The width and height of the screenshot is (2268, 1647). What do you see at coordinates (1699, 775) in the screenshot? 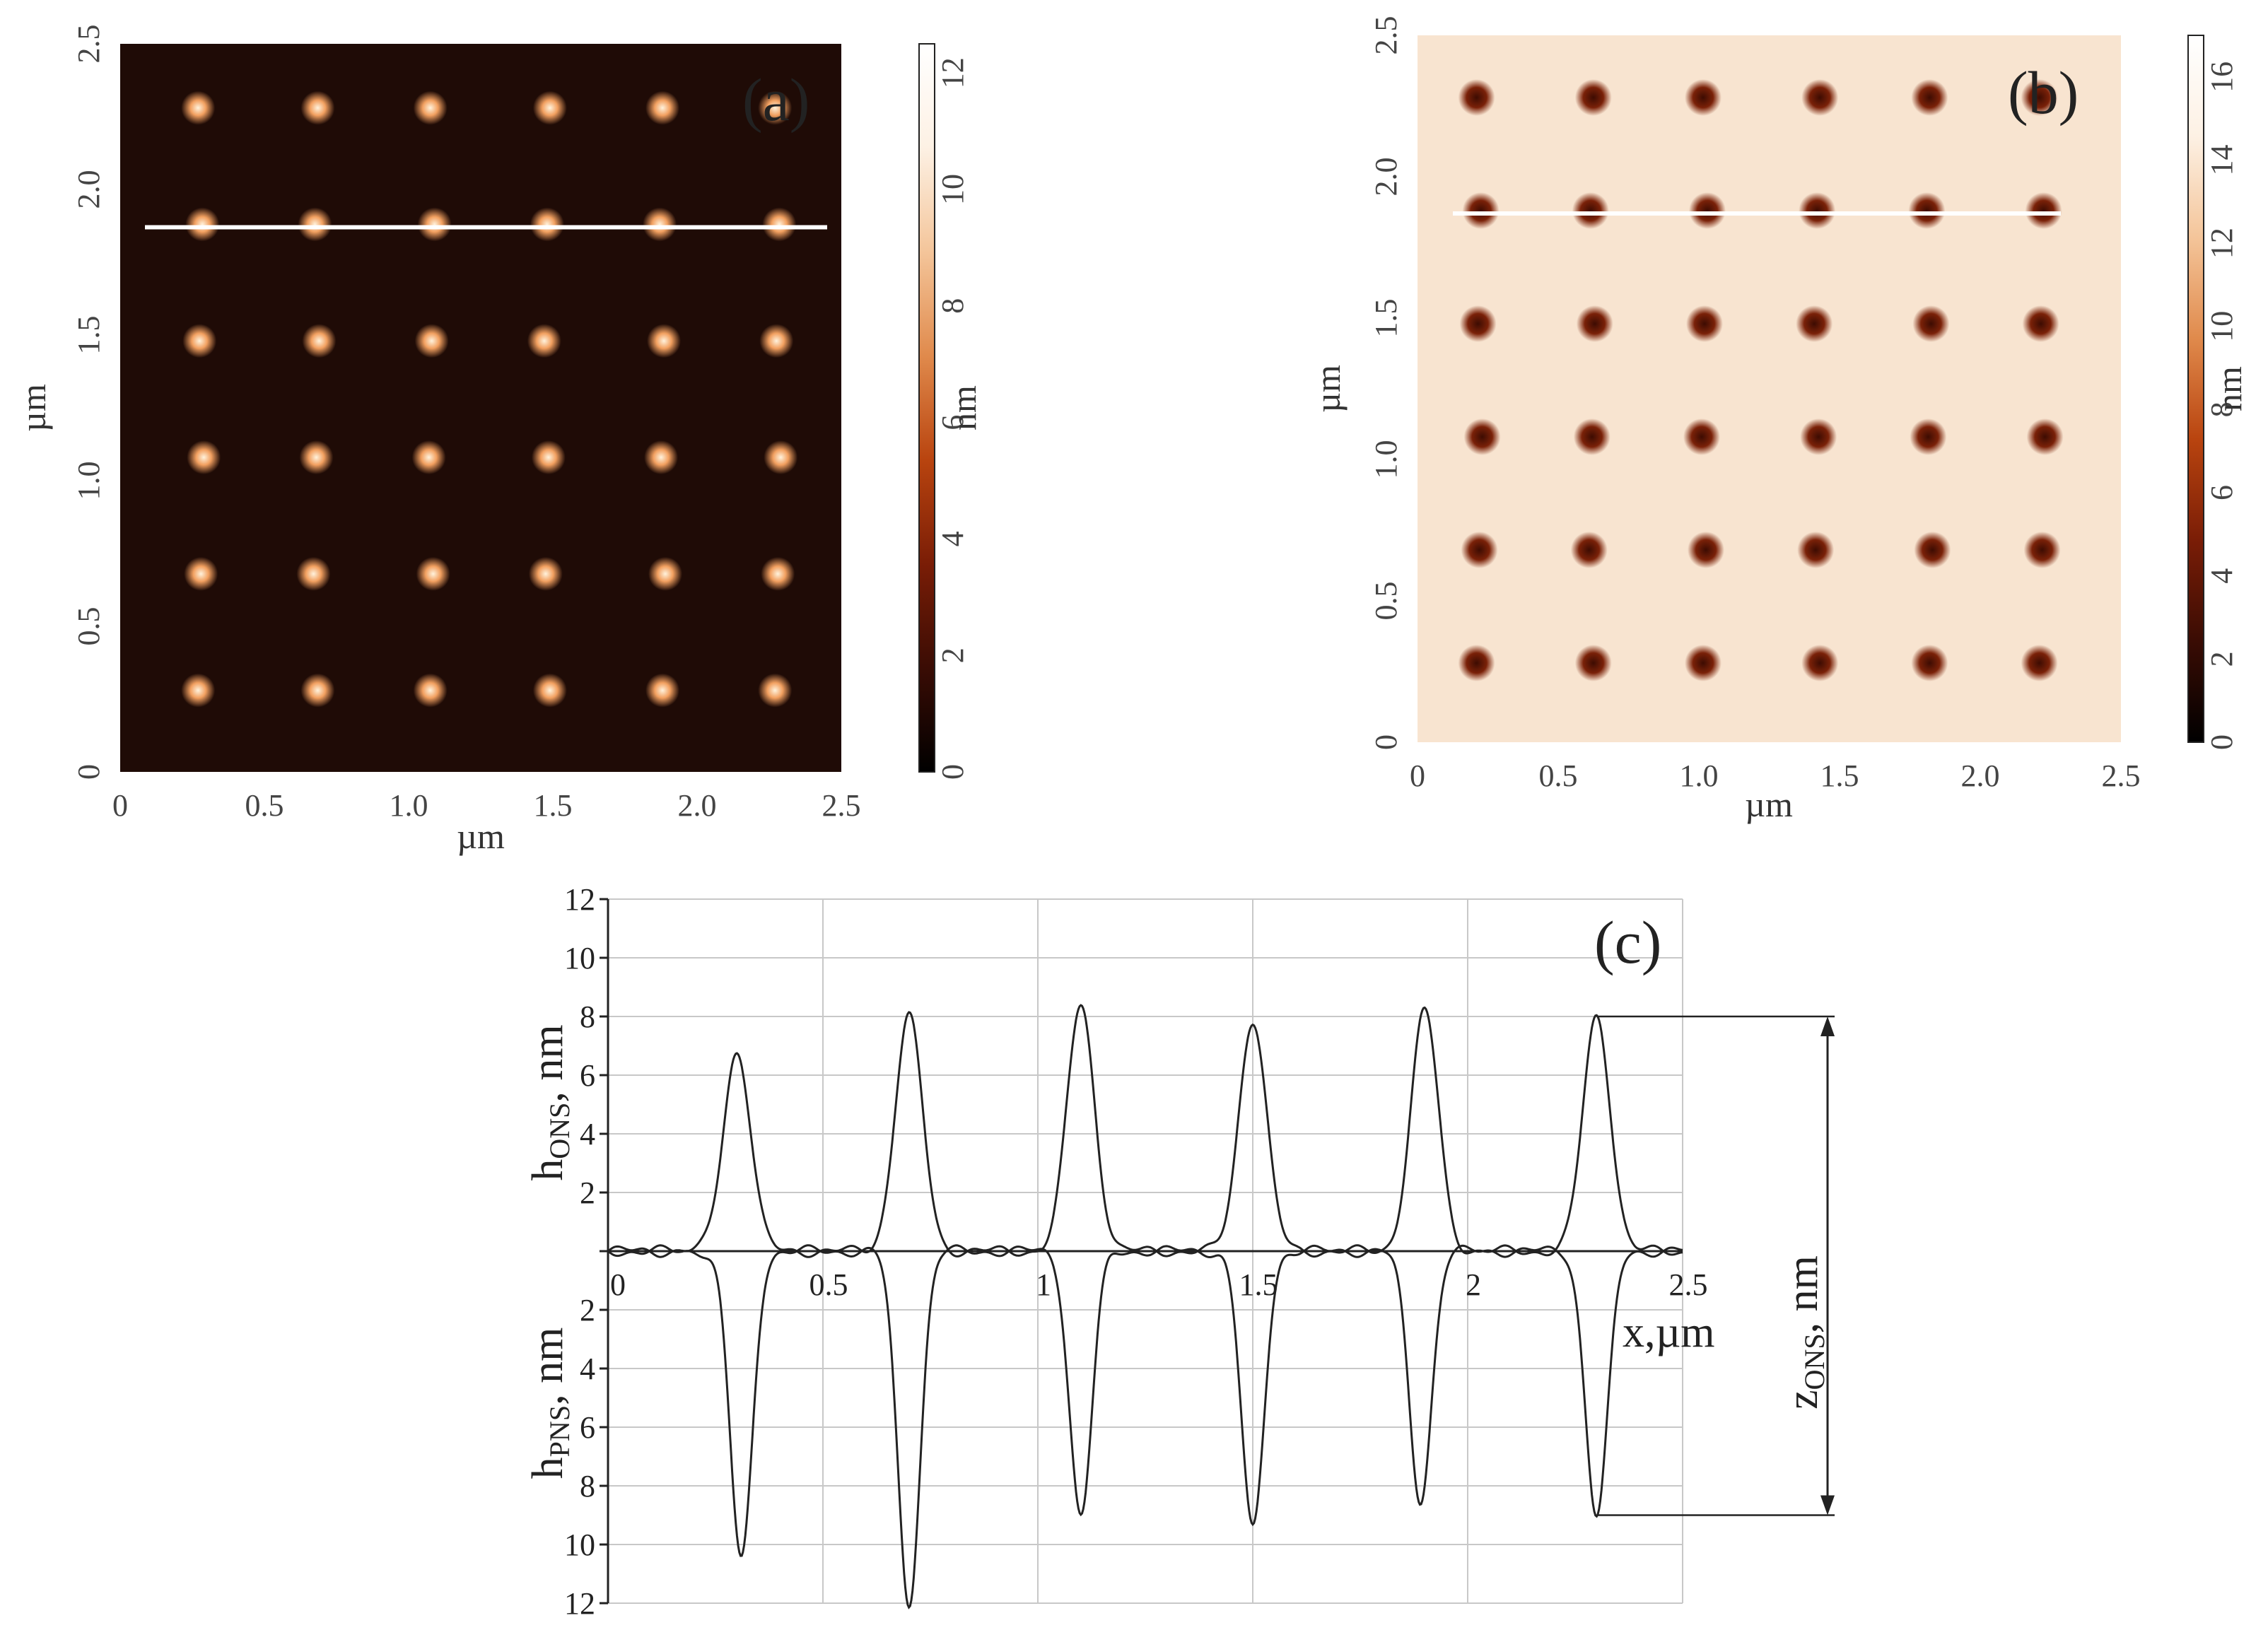
I see `x-tick-label: 1.0` at bounding box center [1699, 775].